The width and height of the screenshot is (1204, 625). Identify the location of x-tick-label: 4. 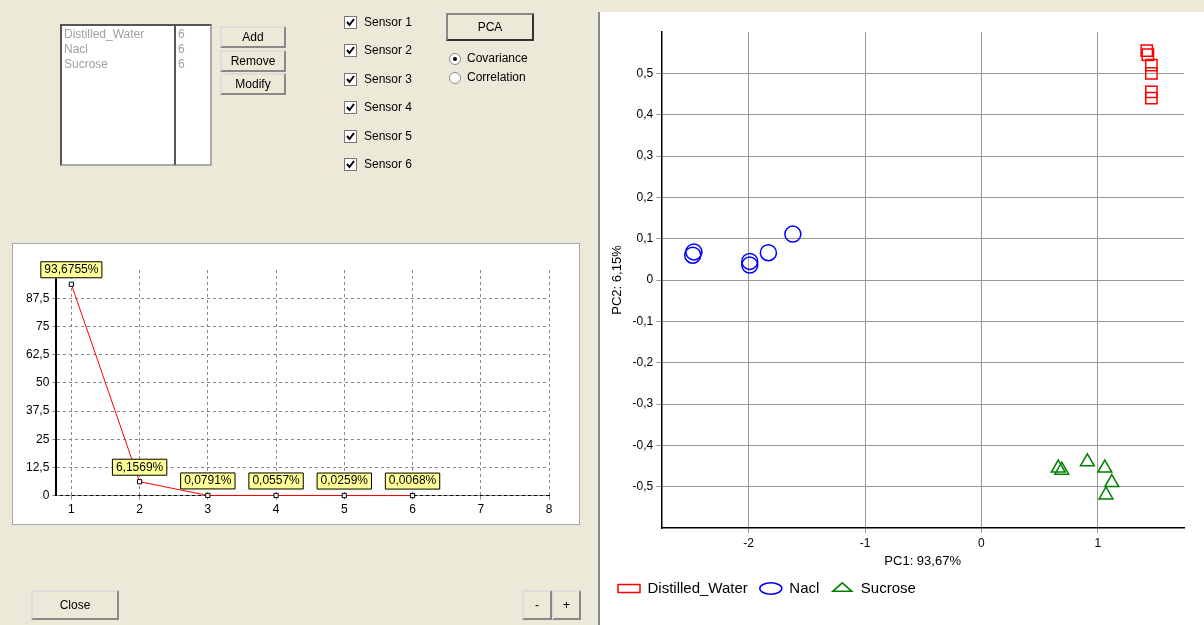
(276, 509).